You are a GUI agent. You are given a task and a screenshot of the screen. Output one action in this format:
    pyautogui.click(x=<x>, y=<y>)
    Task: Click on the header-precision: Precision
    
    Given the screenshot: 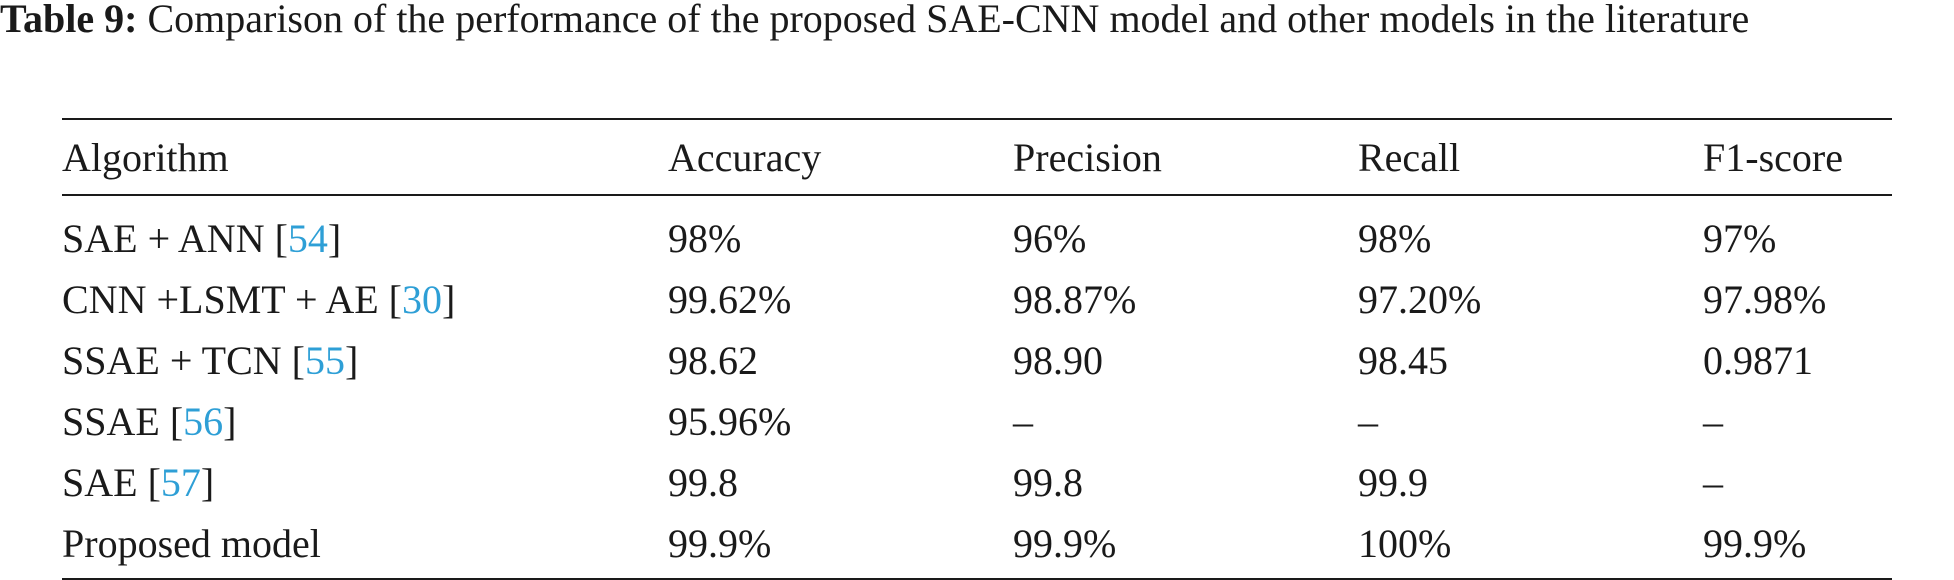 What is the action you would take?
    pyautogui.click(x=1087, y=157)
    